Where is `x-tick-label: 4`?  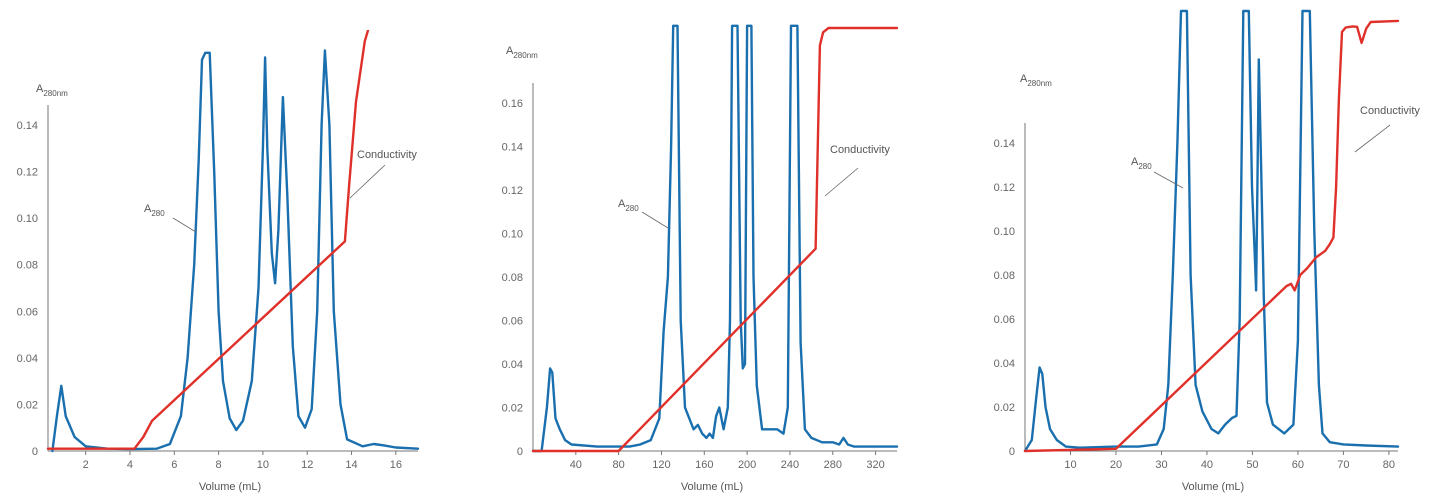 x-tick-label: 4 is located at coordinates (130, 465).